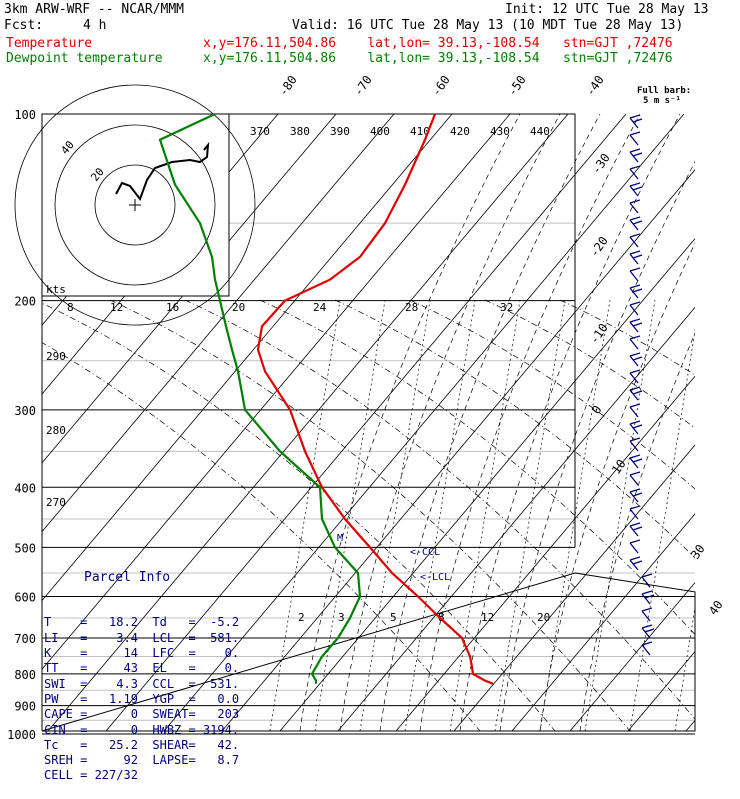 The height and width of the screenshot is (799, 740). I want to click on theta-e-label: 390, so click(340, 131).